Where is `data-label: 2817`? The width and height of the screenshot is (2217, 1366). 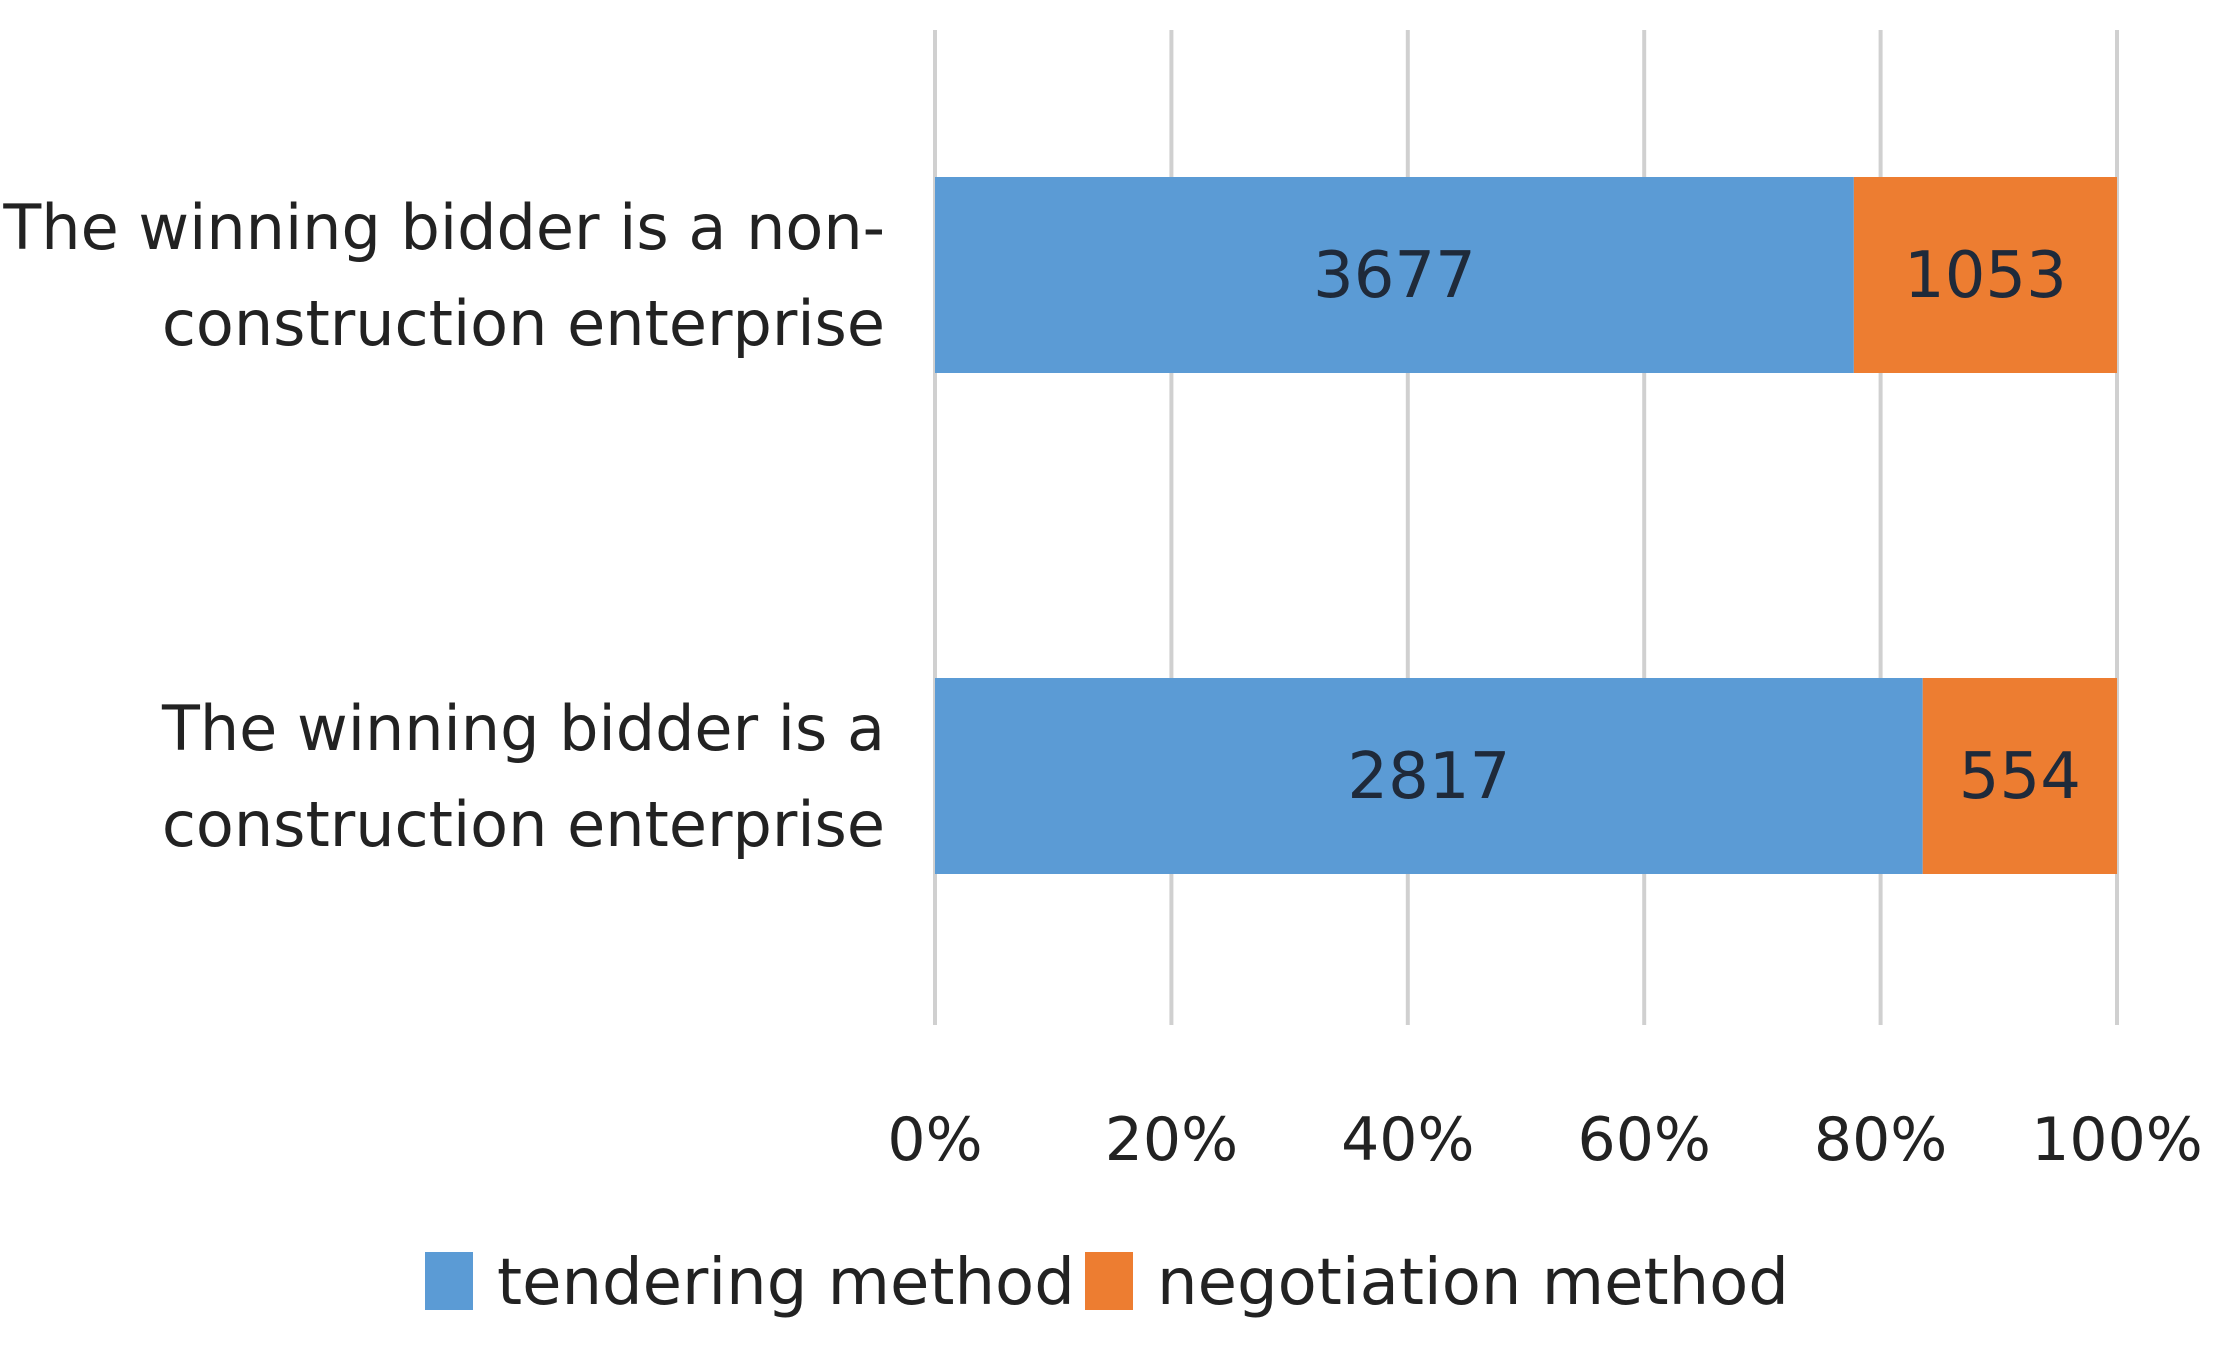 data-label: 2817 is located at coordinates (1428, 777).